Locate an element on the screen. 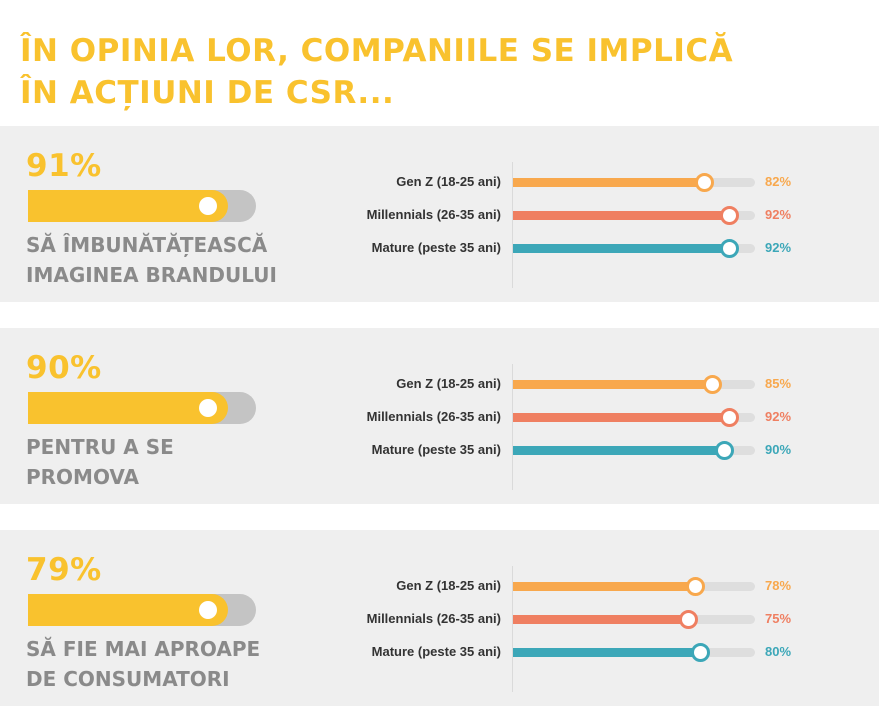 This screenshot has height=706, width=879. statement-text: SĂ FIE MAI APROAPE DE CONSUMATORI is located at coordinates (186, 664).